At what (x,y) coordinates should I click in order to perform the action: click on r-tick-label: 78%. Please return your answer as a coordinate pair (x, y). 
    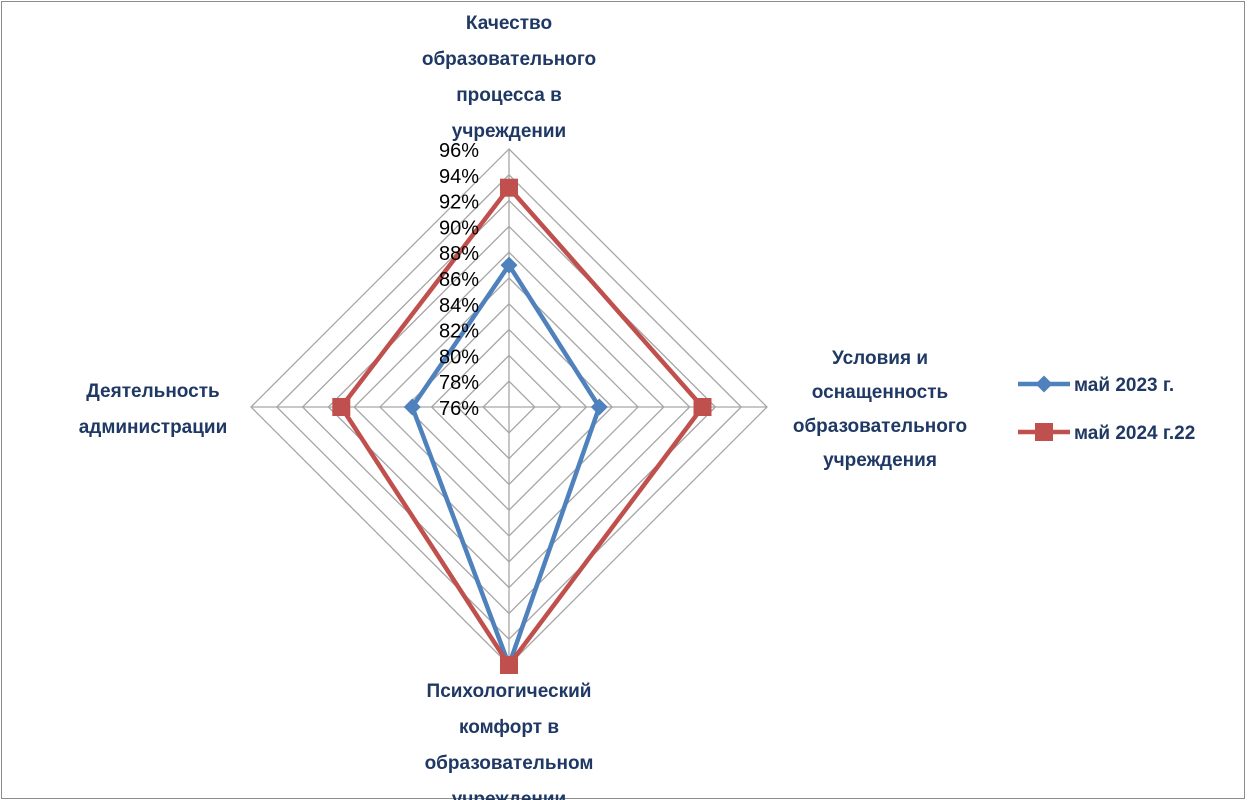
    Looking at the image, I should click on (459, 383).